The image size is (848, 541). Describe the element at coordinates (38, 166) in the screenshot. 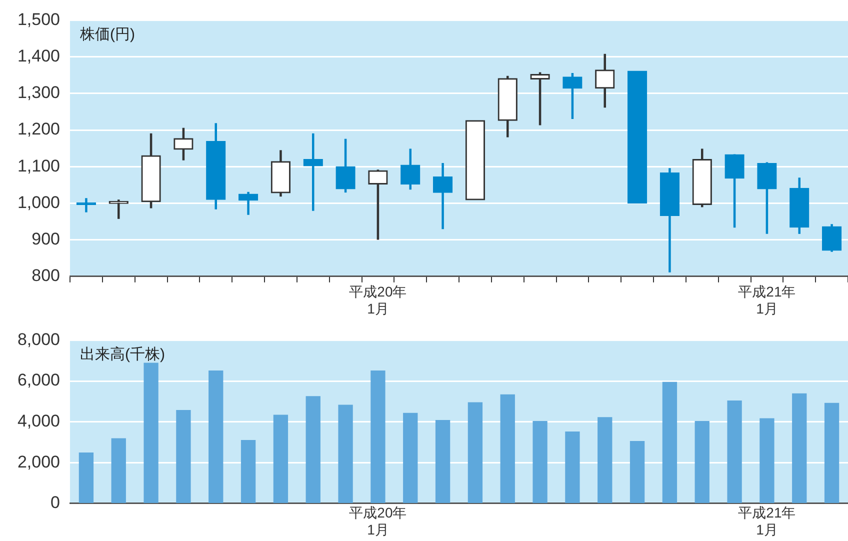

I see `y-tick-label: 1,100` at that location.